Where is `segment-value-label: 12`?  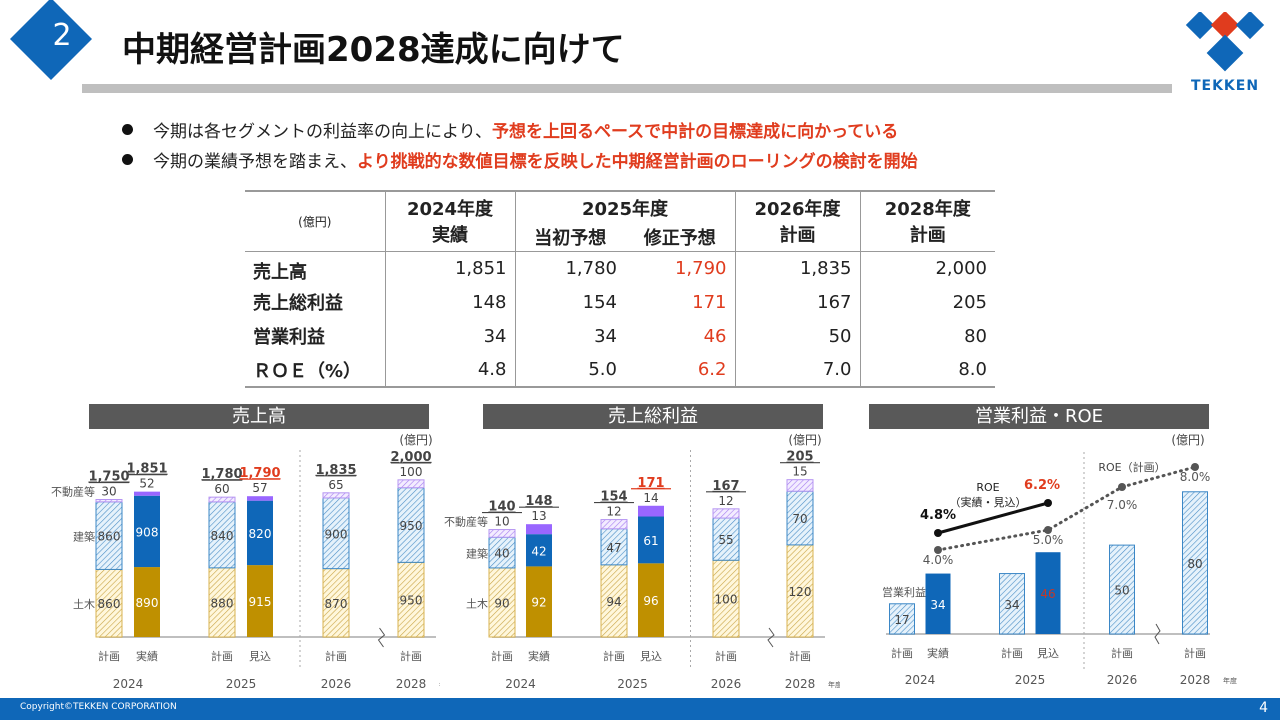 segment-value-label: 12 is located at coordinates (725, 501).